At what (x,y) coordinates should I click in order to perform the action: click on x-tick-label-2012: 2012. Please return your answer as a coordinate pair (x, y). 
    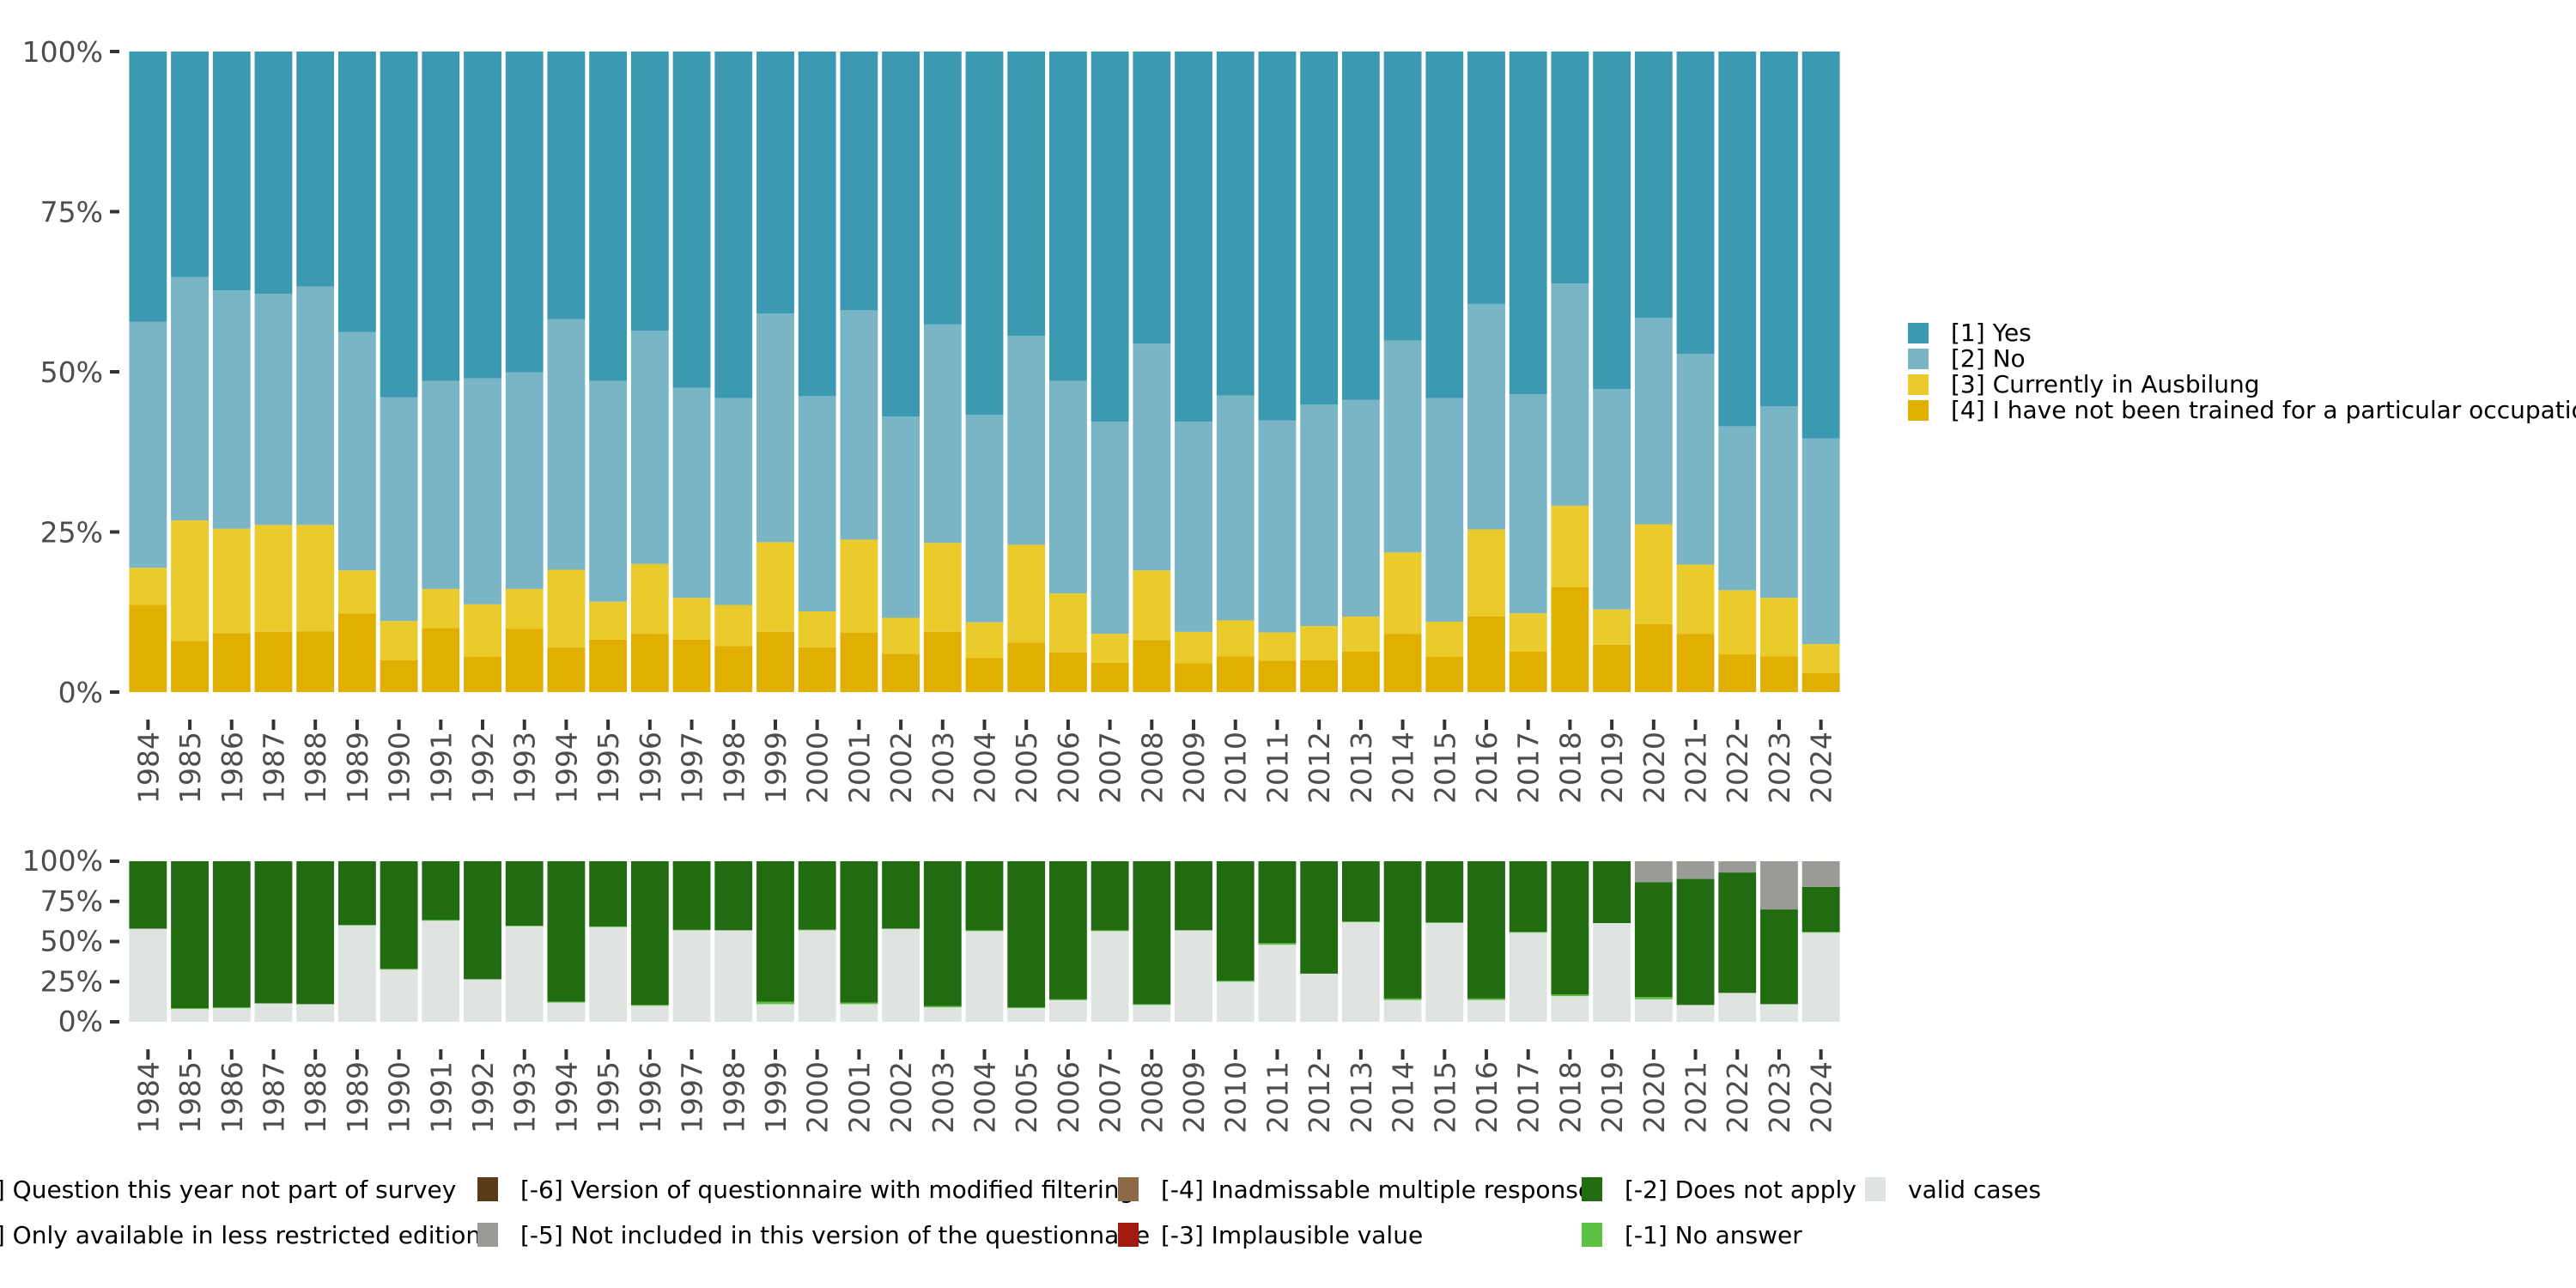
    Looking at the image, I should click on (1319, 1097).